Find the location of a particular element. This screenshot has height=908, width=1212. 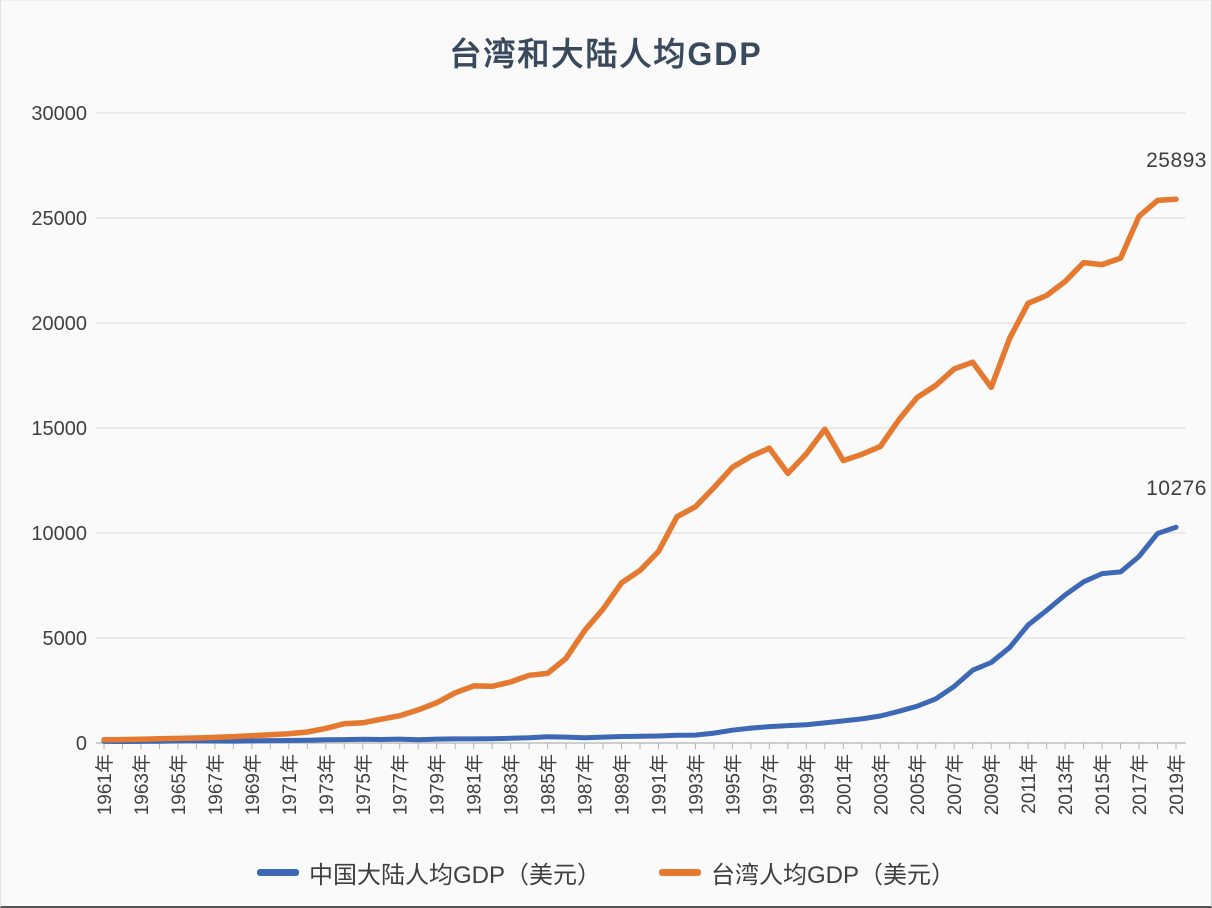

x-tick-label: 1981年 is located at coordinates (475, 784).